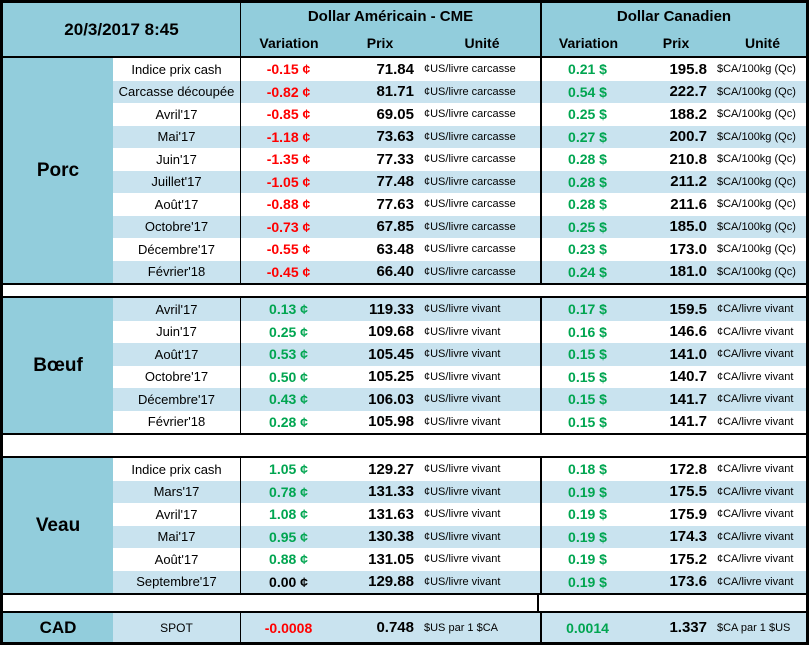 The height and width of the screenshot is (645, 809). Describe the element at coordinates (288, 559) in the screenshot. I see `us-variation: 0.88 ¢` at that location.